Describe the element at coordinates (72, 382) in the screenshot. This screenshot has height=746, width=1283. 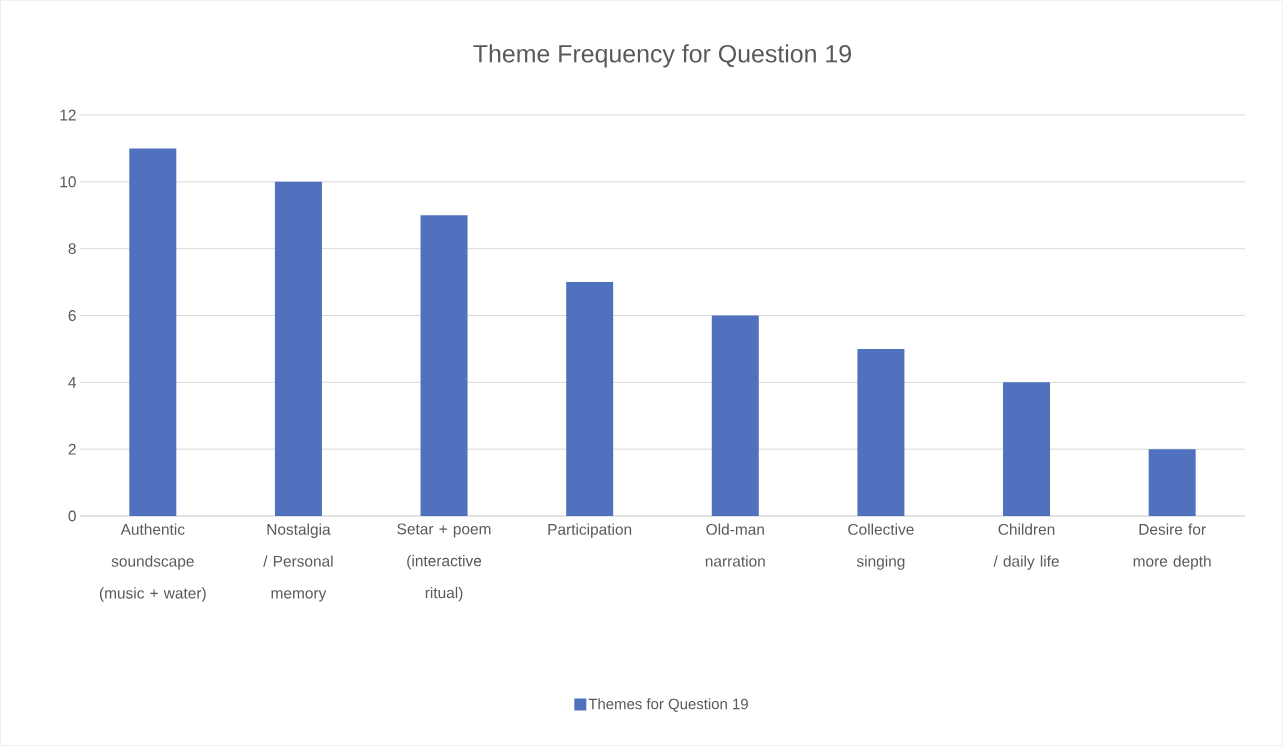
I see `y-tick-label: 4` at that location.